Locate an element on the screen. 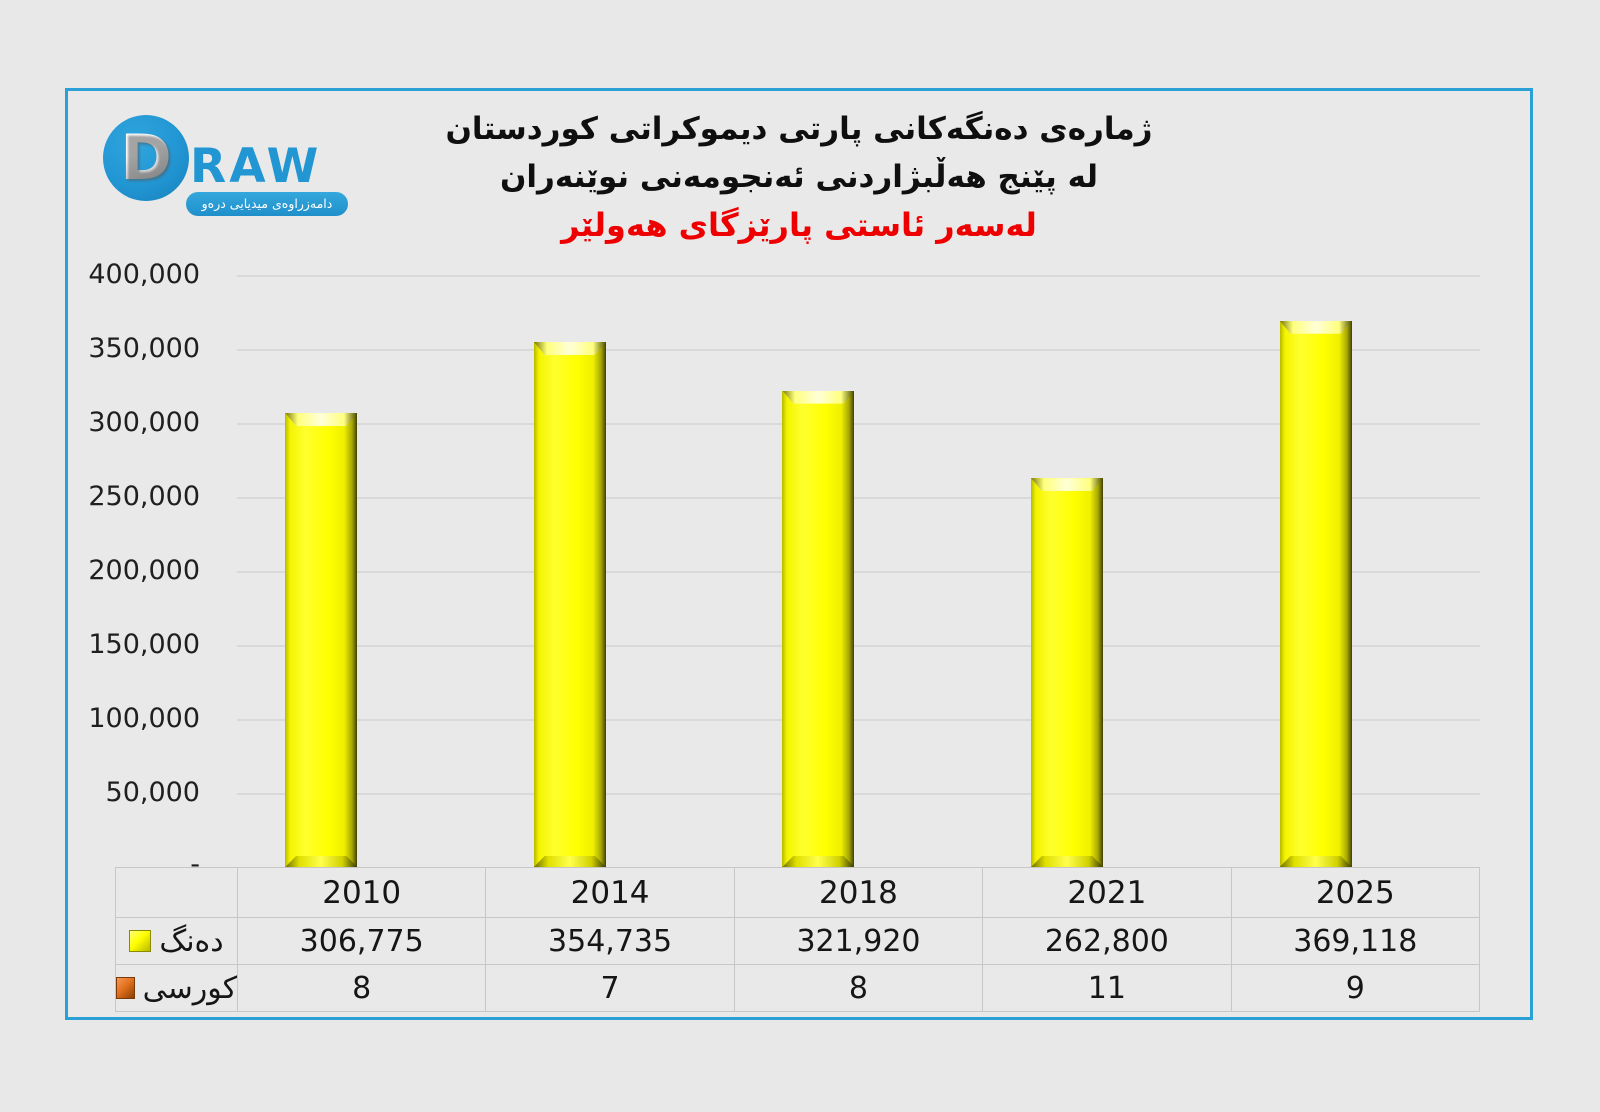 The height and width of the screenshot is (1112, 1600). seats-legend-label: کورسی is located at coordinates (189, 988).